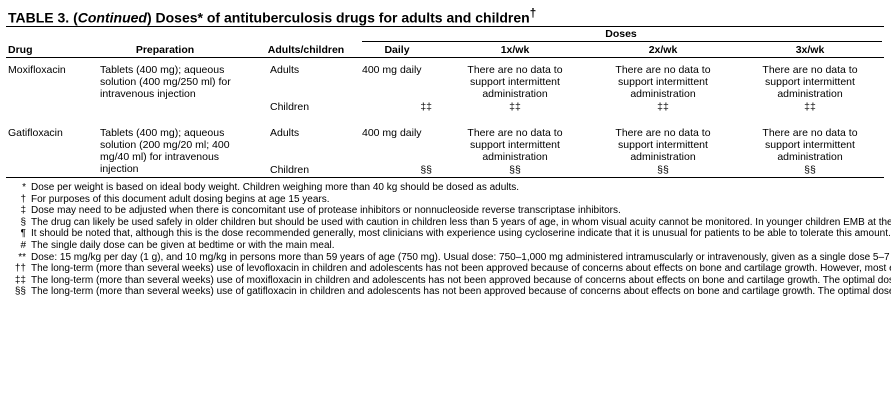 This screenshot has width=891, height=407. I want to click on preparation: solution (200 mg/20 ml; 400, so click(165, 145).